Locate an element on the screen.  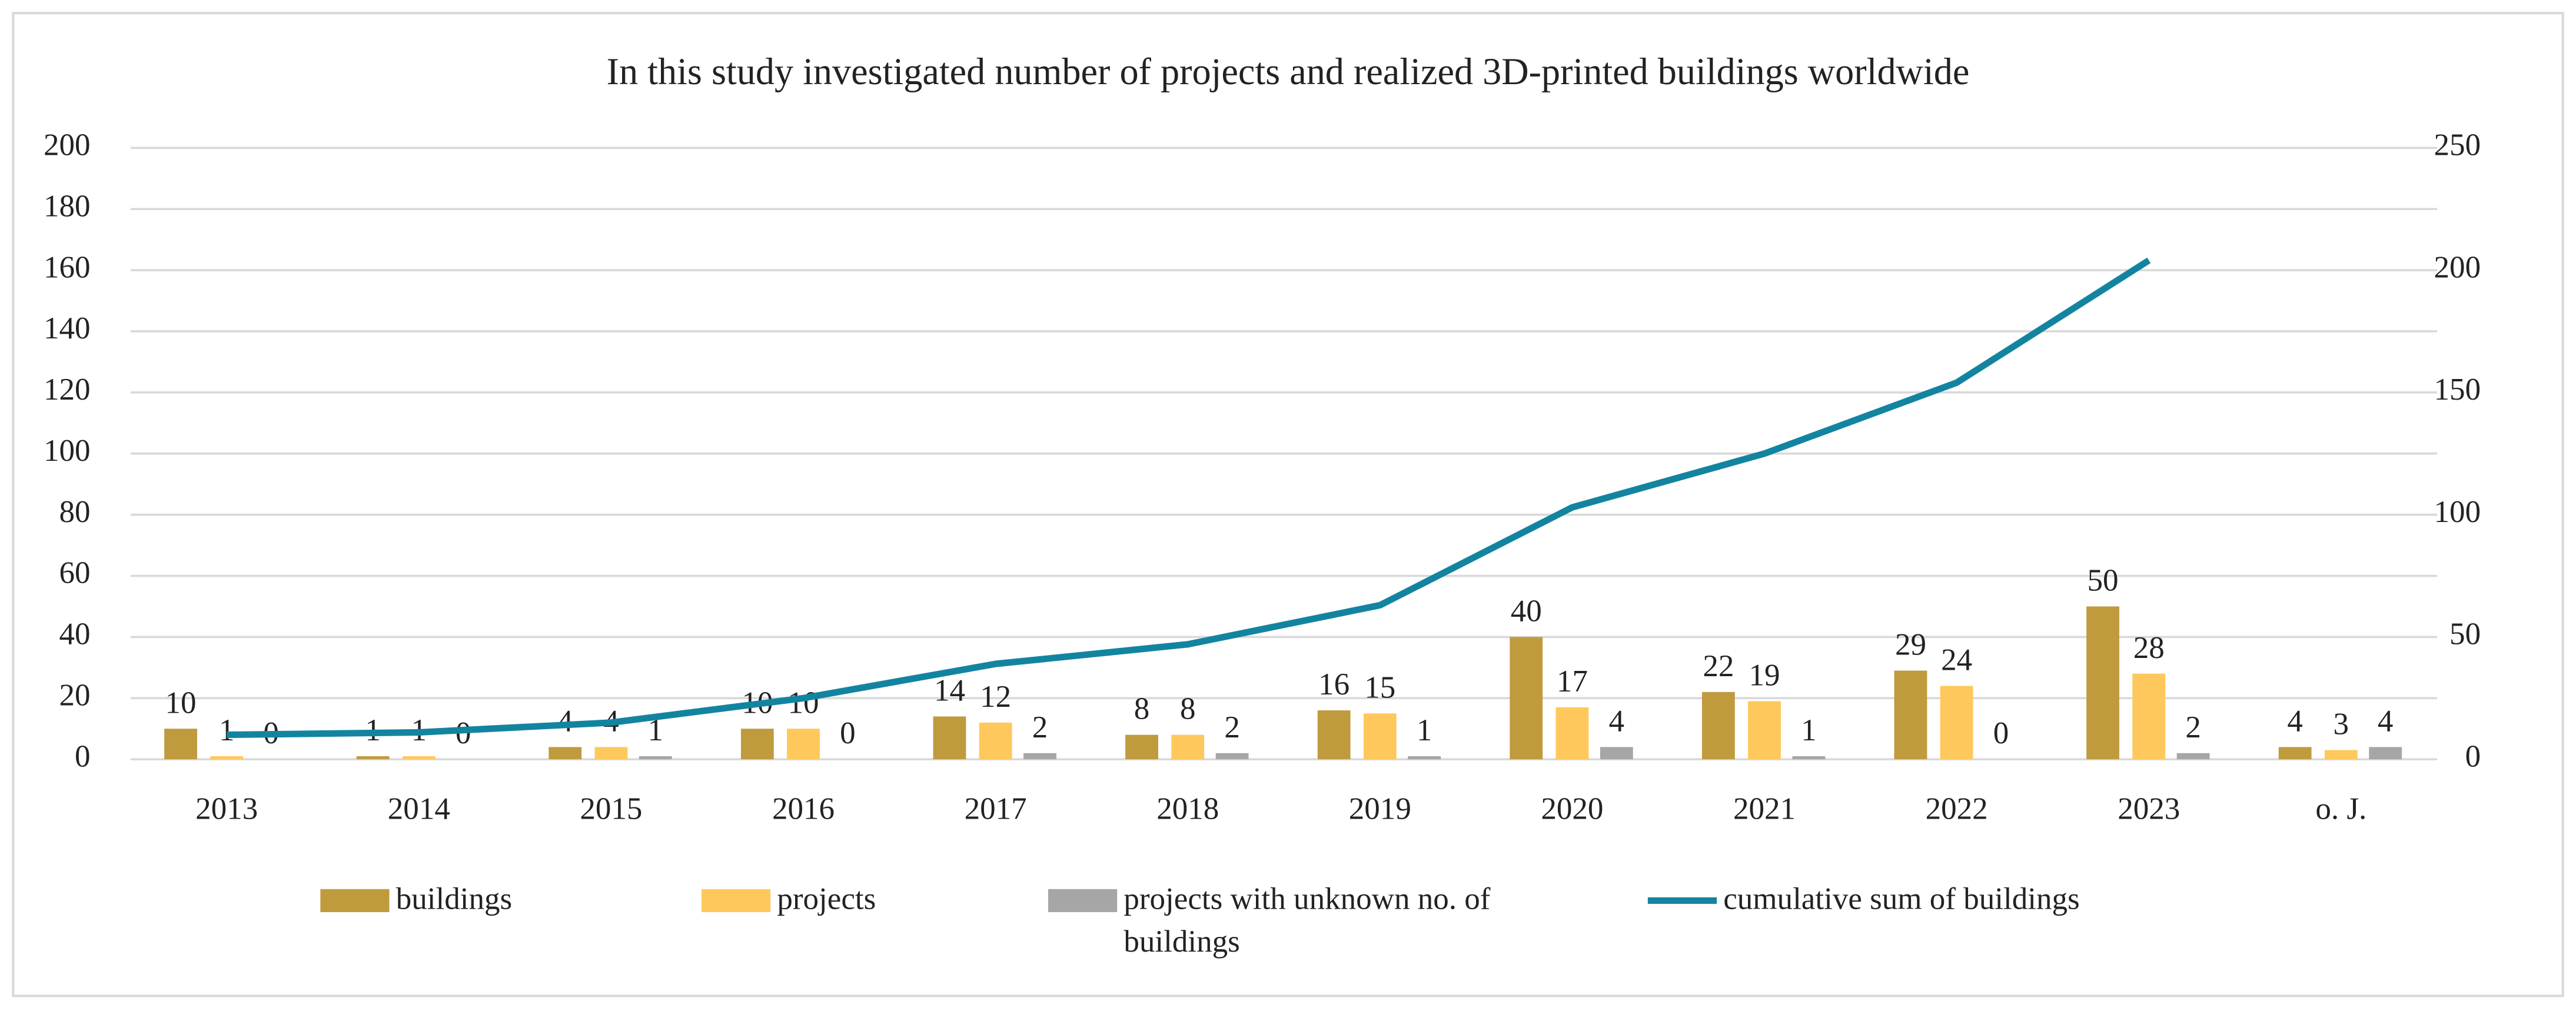
y2-tick-label: 50 is located at coordinates (2465, 634).